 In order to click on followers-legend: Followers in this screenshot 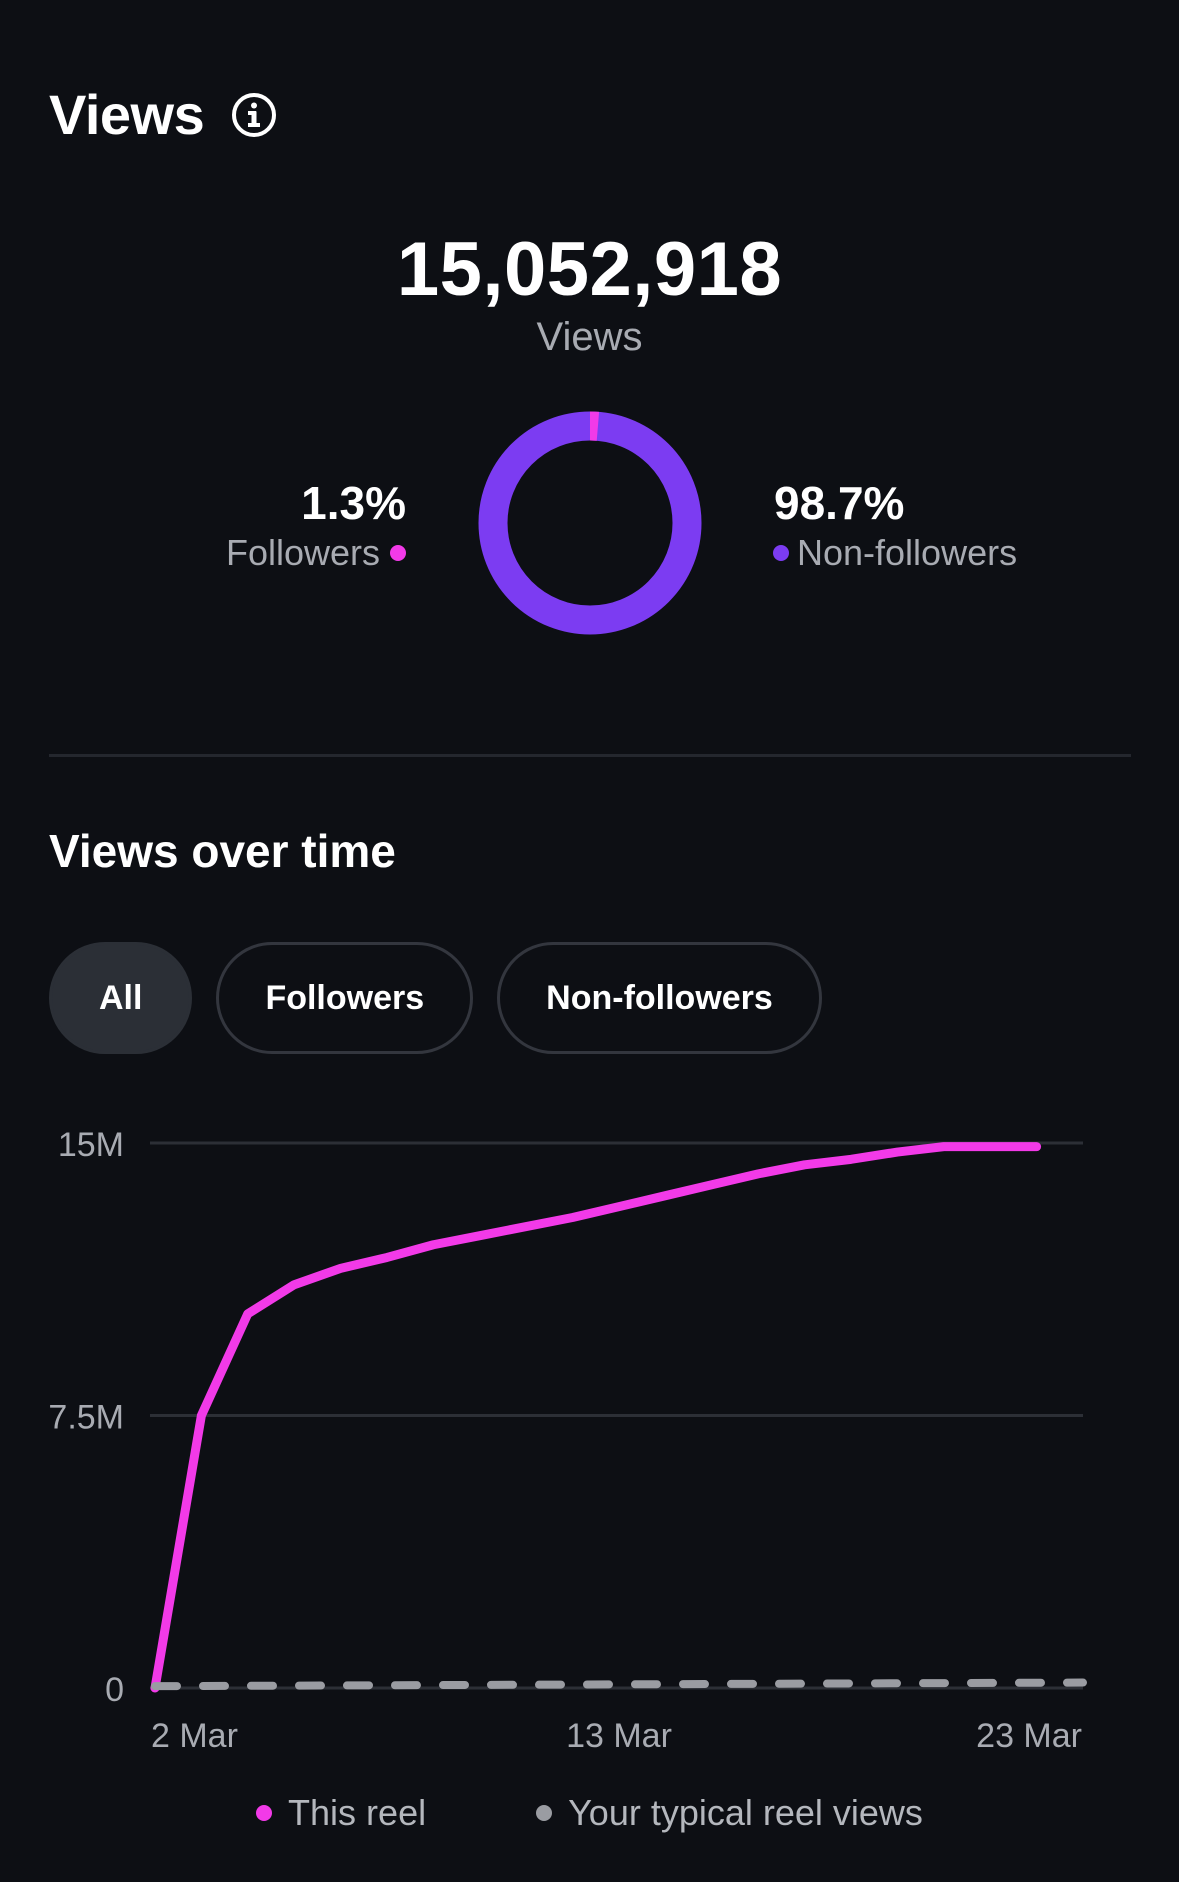, I will do `click(316, 553)`.